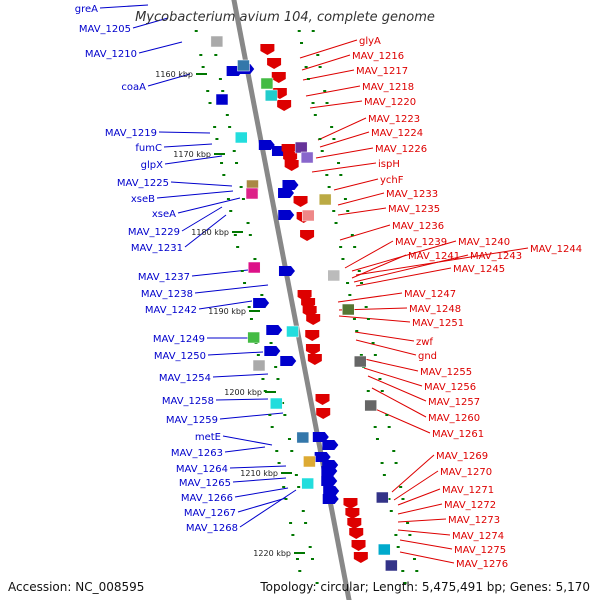 The height and width of the screenshot is (600, 600). I want to click on gene-label-MAV_1247: MAV_1247, so click(430, 294).